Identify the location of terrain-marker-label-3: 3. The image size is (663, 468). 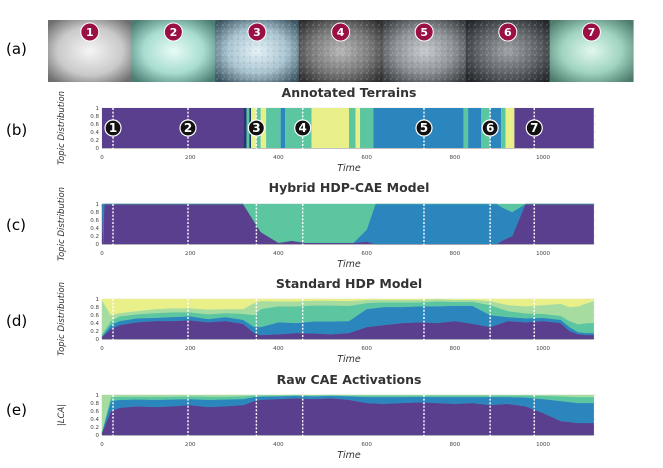
(256, 128).